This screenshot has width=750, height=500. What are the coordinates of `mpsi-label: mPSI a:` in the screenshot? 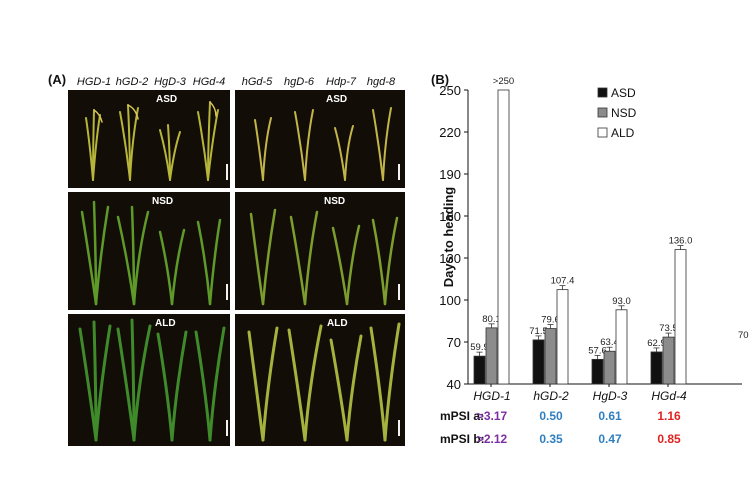 It's located at (462, 416).